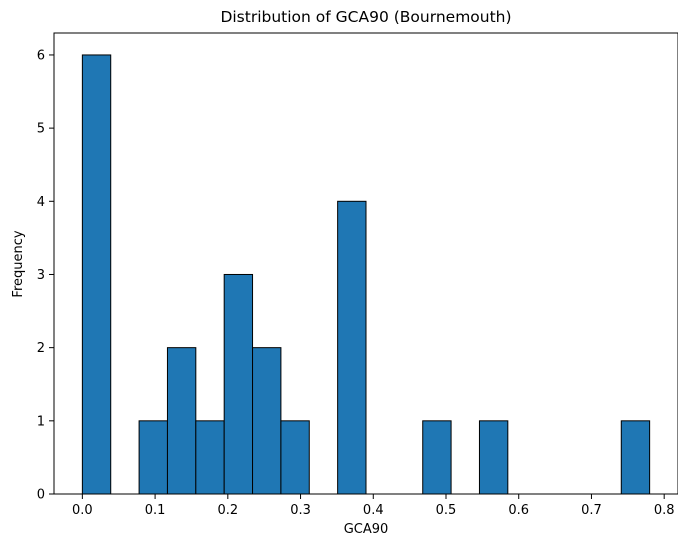 The image size is (678, 547). Describe the element at coordinates (300, 510) in the screenshot. I see `x-tick-label: 0.3` at that location.